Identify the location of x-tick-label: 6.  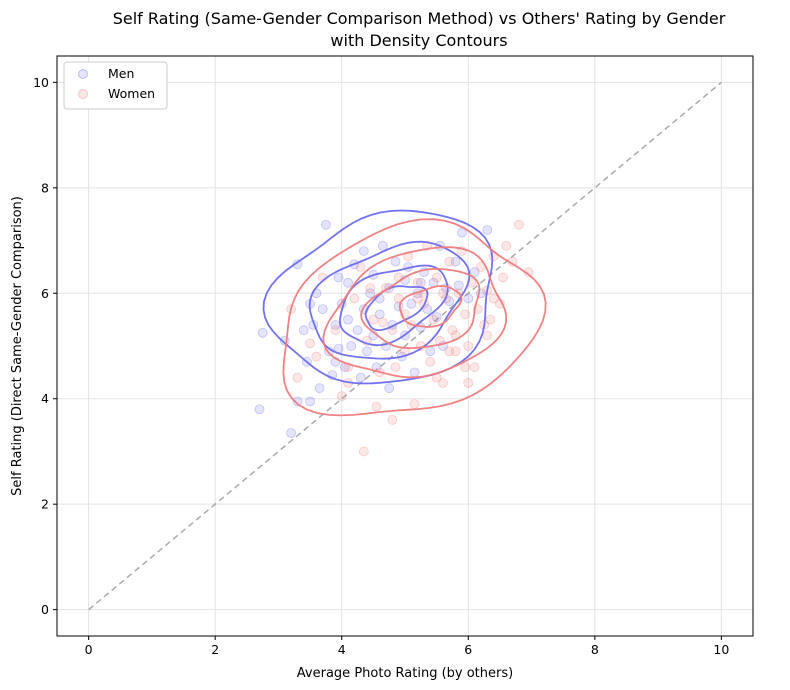
(468, 649).